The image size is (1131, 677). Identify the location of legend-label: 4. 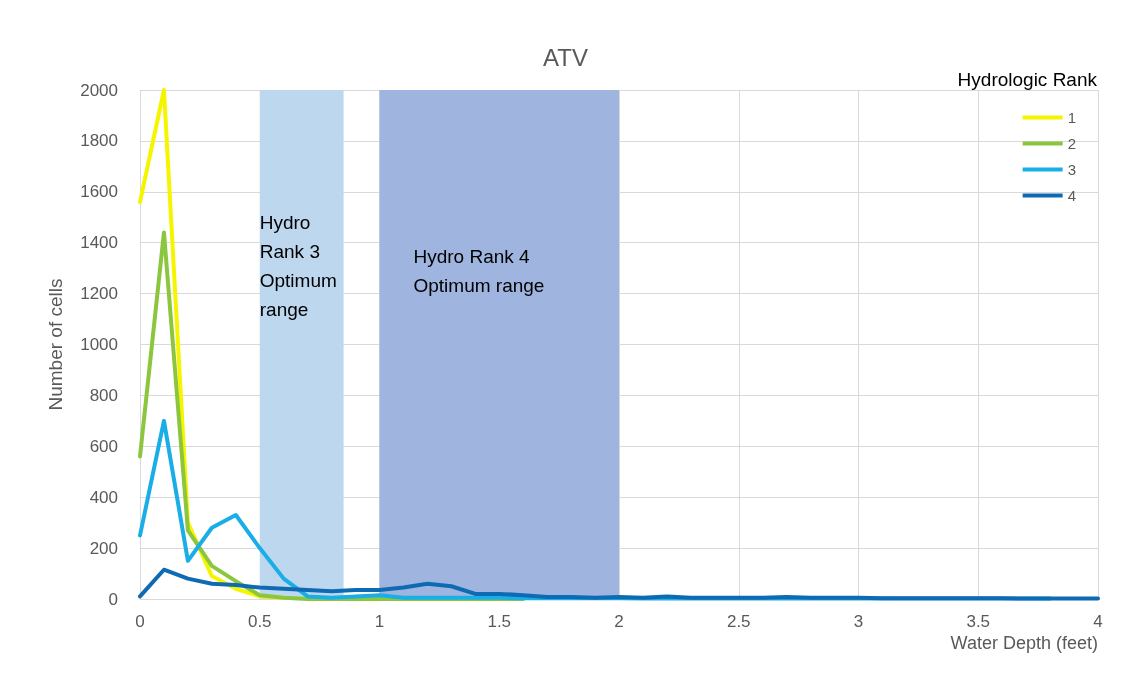
(1071, 195).